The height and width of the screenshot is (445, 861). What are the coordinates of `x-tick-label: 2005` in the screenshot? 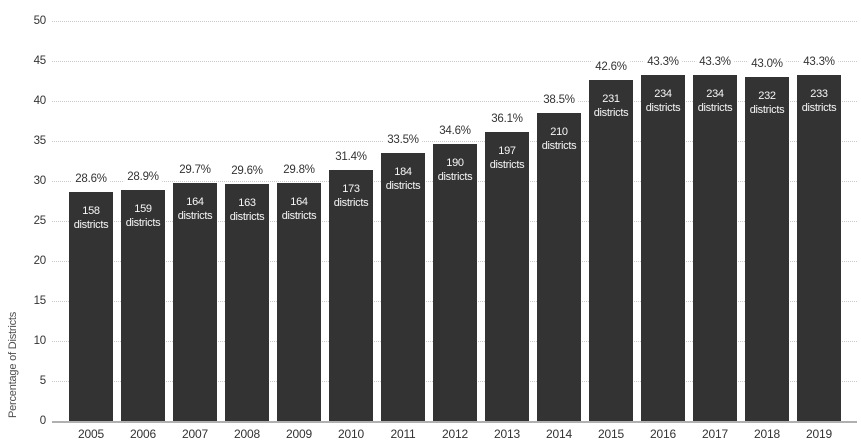 It's located at (91, 434).